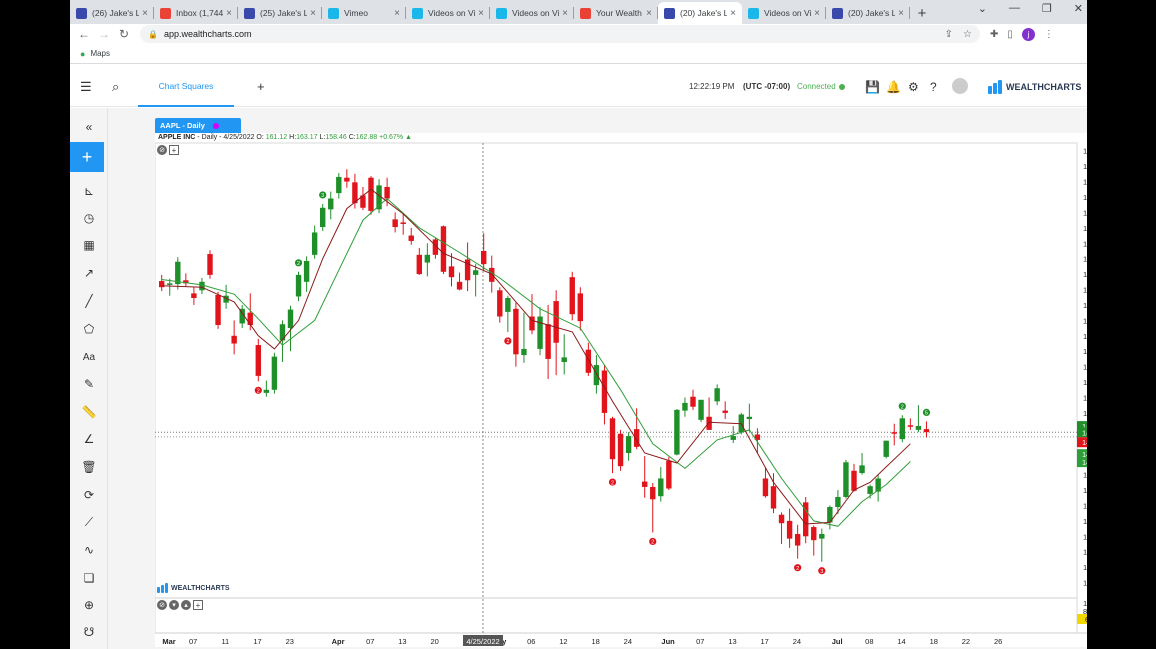 The width and height of the screenshot is (1156, 649). Describe the element at coordinates (89, 605) in the screenshot. I see `crosshair-icon: ⊕` at that location.